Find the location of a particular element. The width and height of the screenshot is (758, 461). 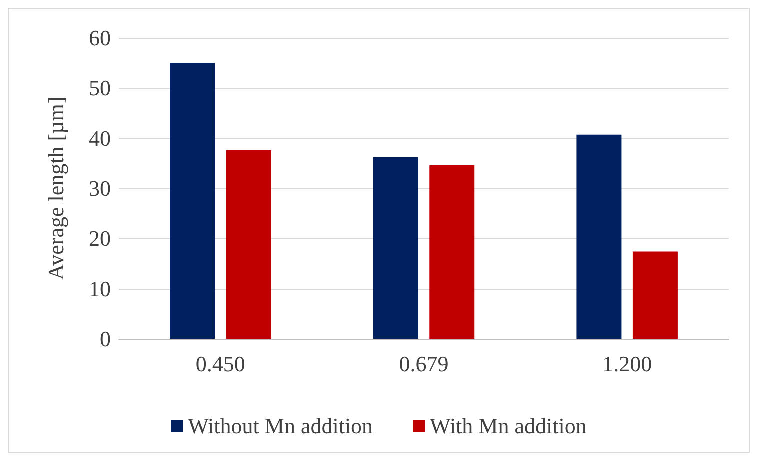

y-tick-label: 30 is located at coordinates (100, 188).